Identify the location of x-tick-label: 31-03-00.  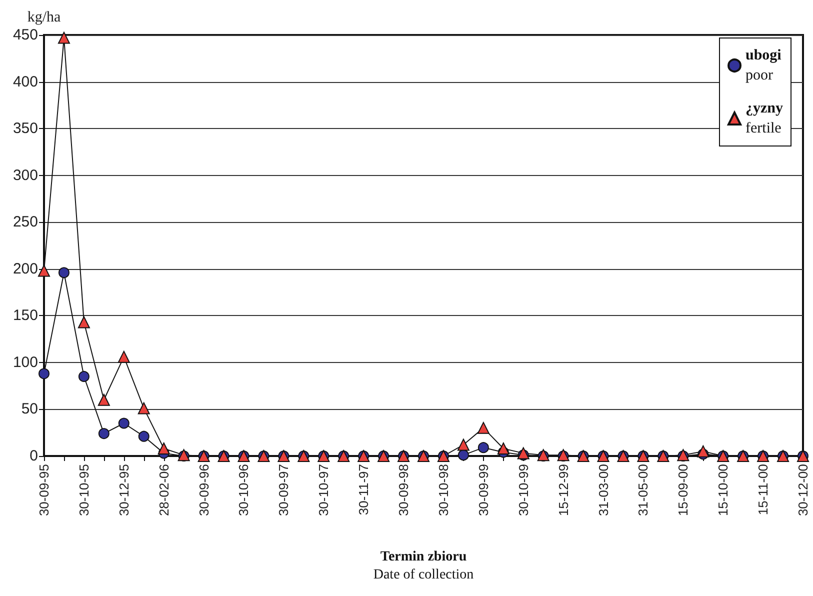
(603, 490).